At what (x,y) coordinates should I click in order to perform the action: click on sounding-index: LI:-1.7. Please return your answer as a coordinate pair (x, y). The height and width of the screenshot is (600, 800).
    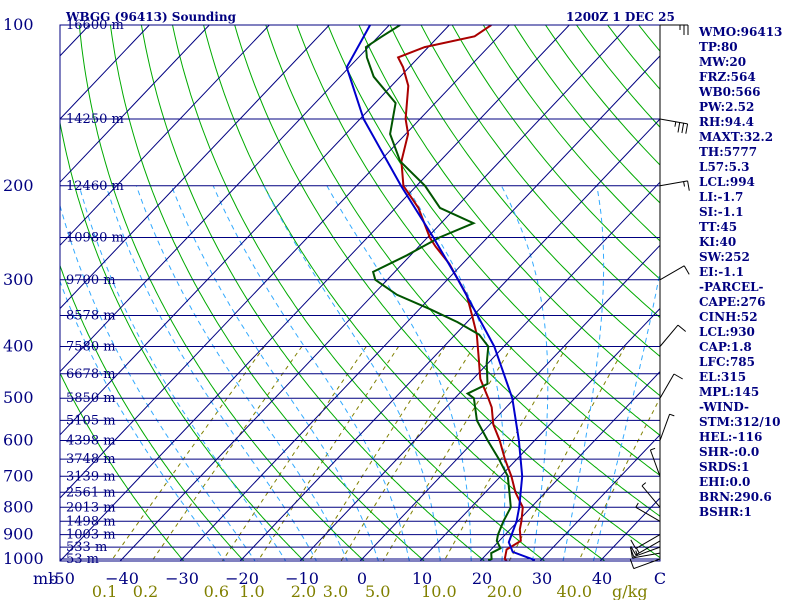
    Looking at the image, I should click on (721, 197).